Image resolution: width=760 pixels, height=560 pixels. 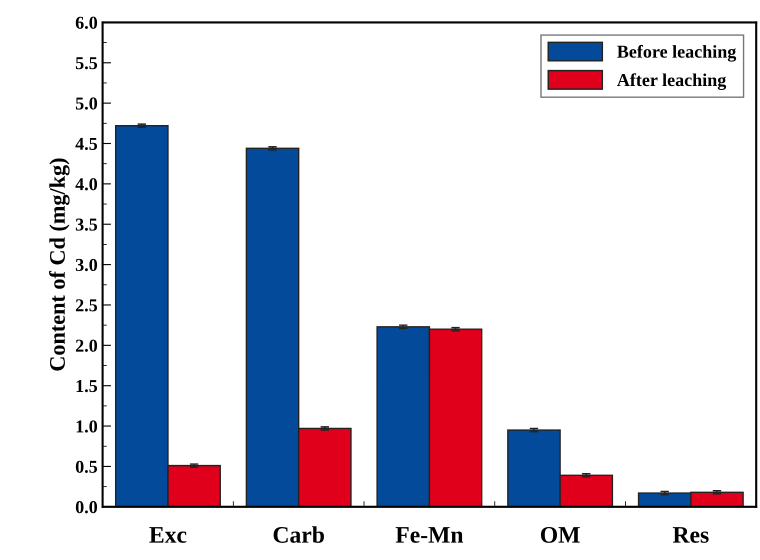 I want to click on y-tick-label: 6.0, so click(x=87, y=22).